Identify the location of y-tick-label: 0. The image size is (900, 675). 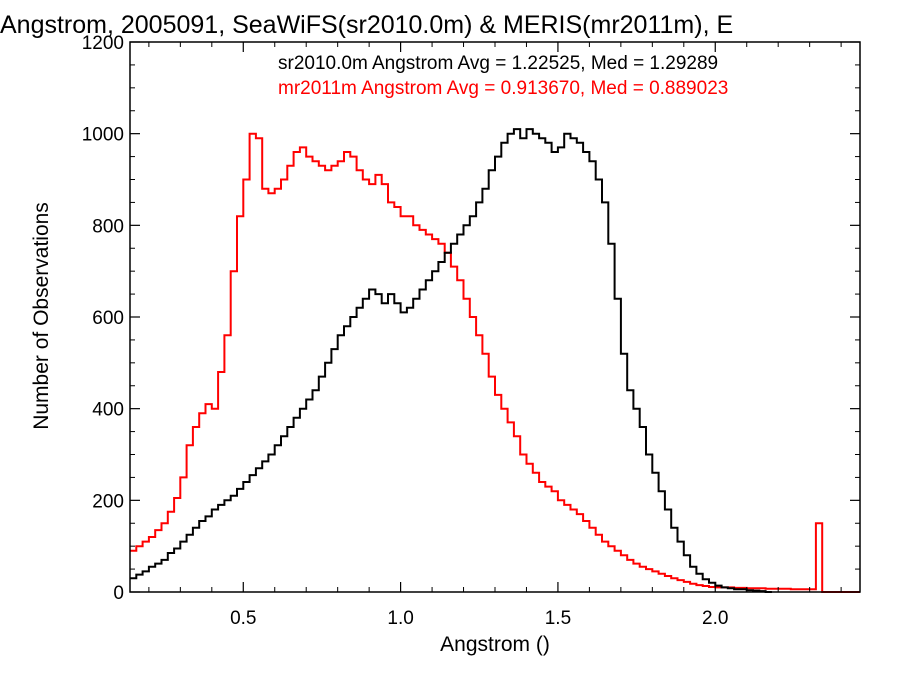
(118, 593).